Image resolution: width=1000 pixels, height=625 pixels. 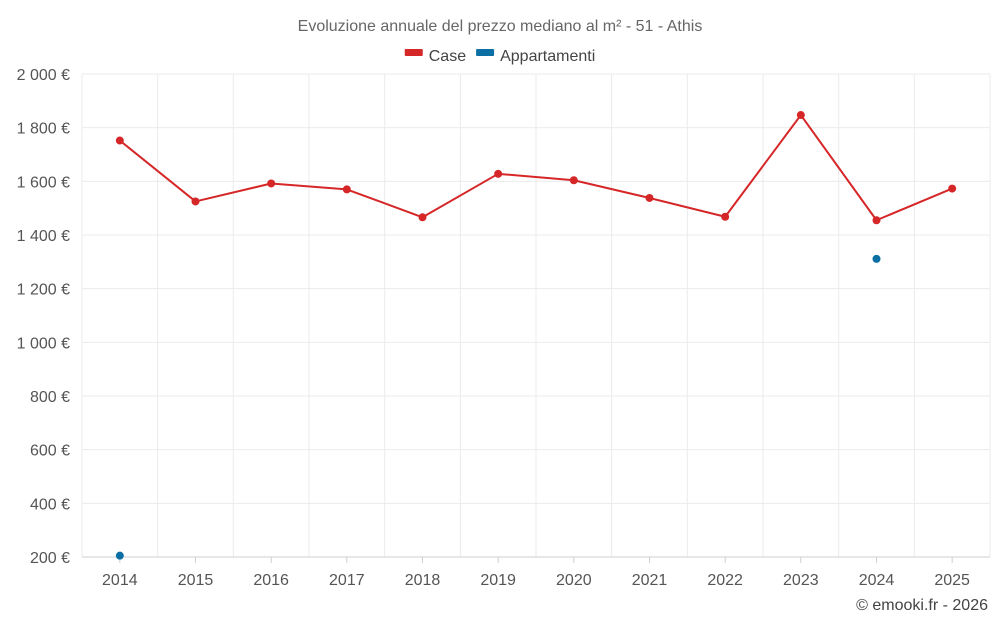 What do you see at coordinates (650, 580) in the screenshot?
I see `x-tick-label: 2021` at bounding box center [650, 580].